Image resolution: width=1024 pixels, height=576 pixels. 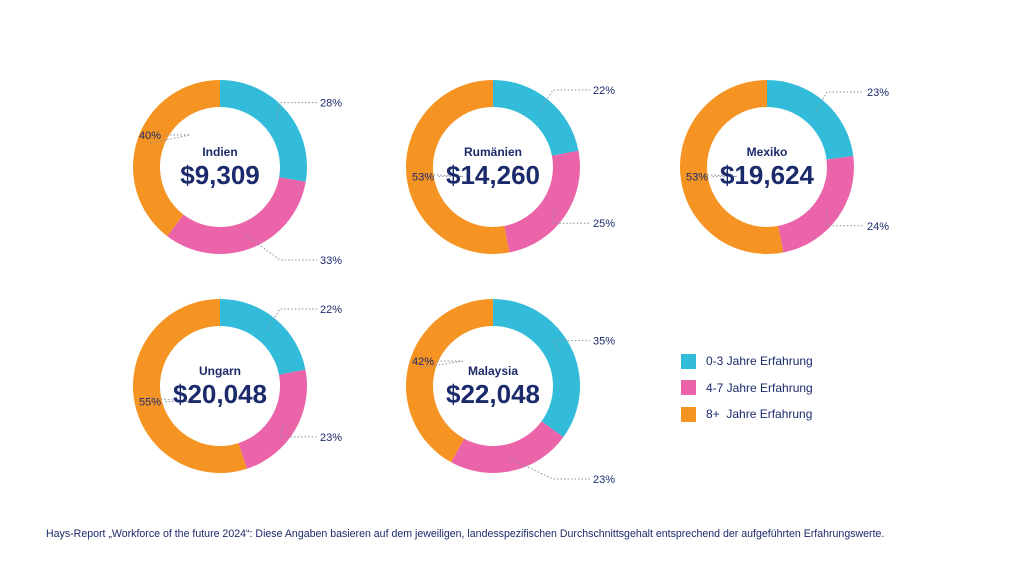 I want to click on donut-chart-mexiko: 23% 24% 53% Mexiko$19,624, so click(x=784, y=167).